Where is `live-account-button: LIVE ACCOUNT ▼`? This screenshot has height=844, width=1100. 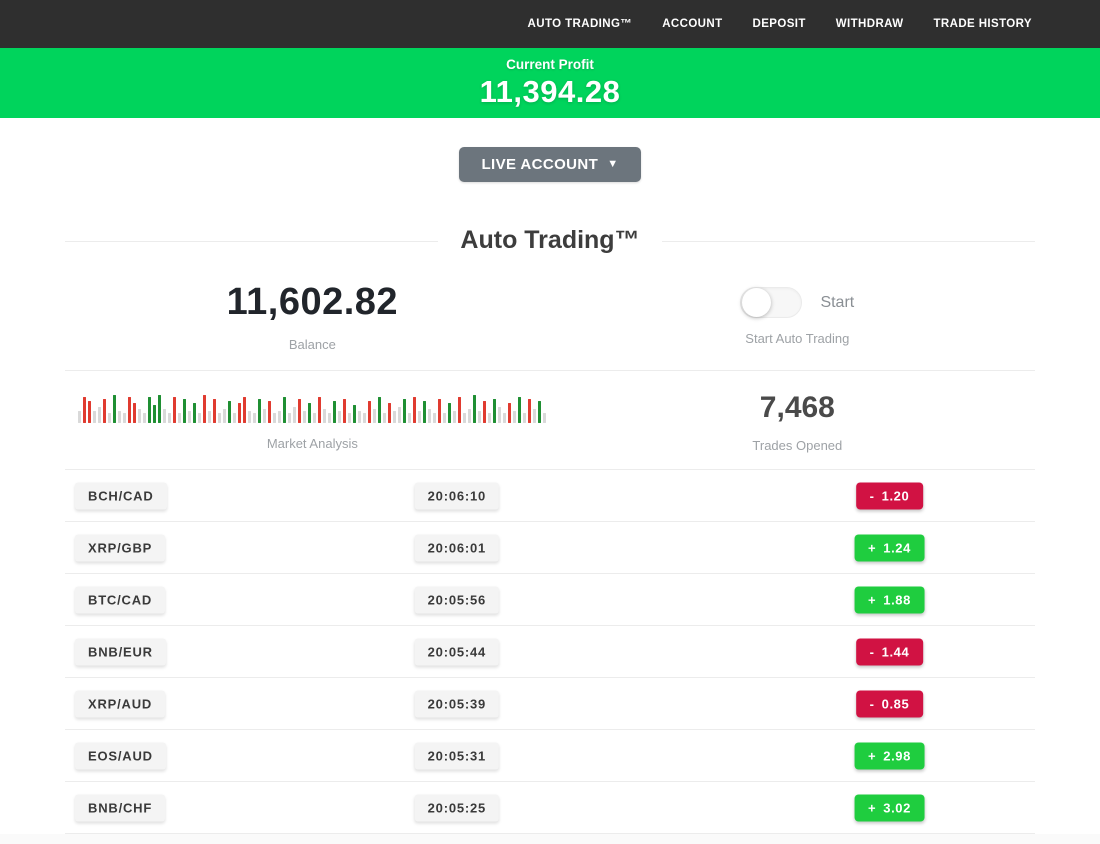 live-account-button: LIVE ACCOUNT ▼ is located at coordinates (550, 164).